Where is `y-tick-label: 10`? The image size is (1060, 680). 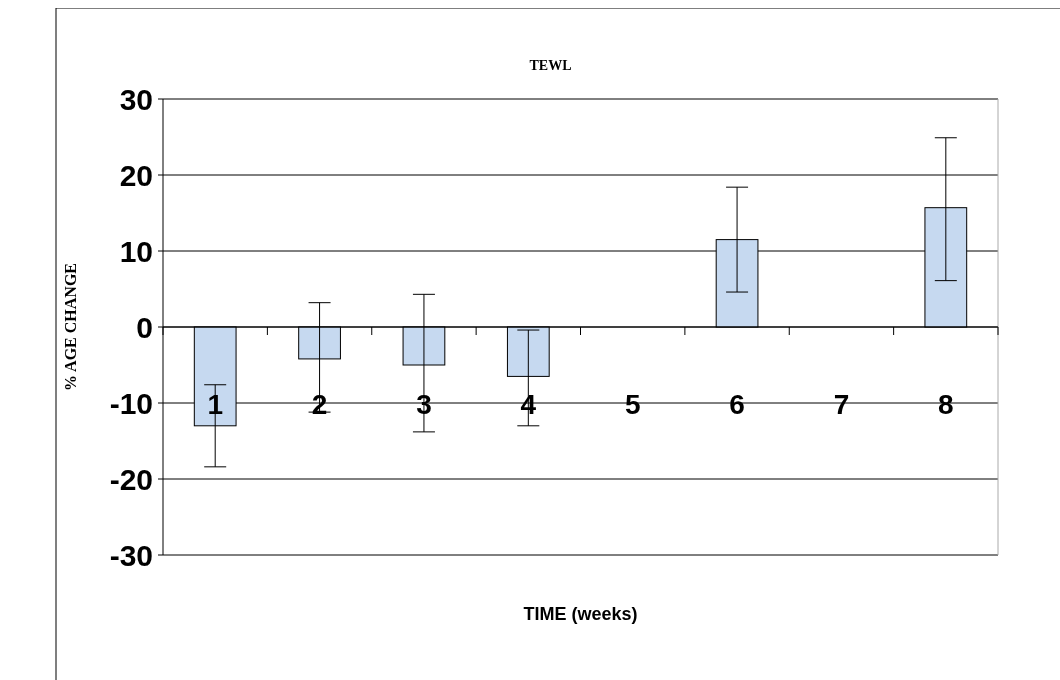 y-tick-label: 10 is located at coordinates (136, 251).